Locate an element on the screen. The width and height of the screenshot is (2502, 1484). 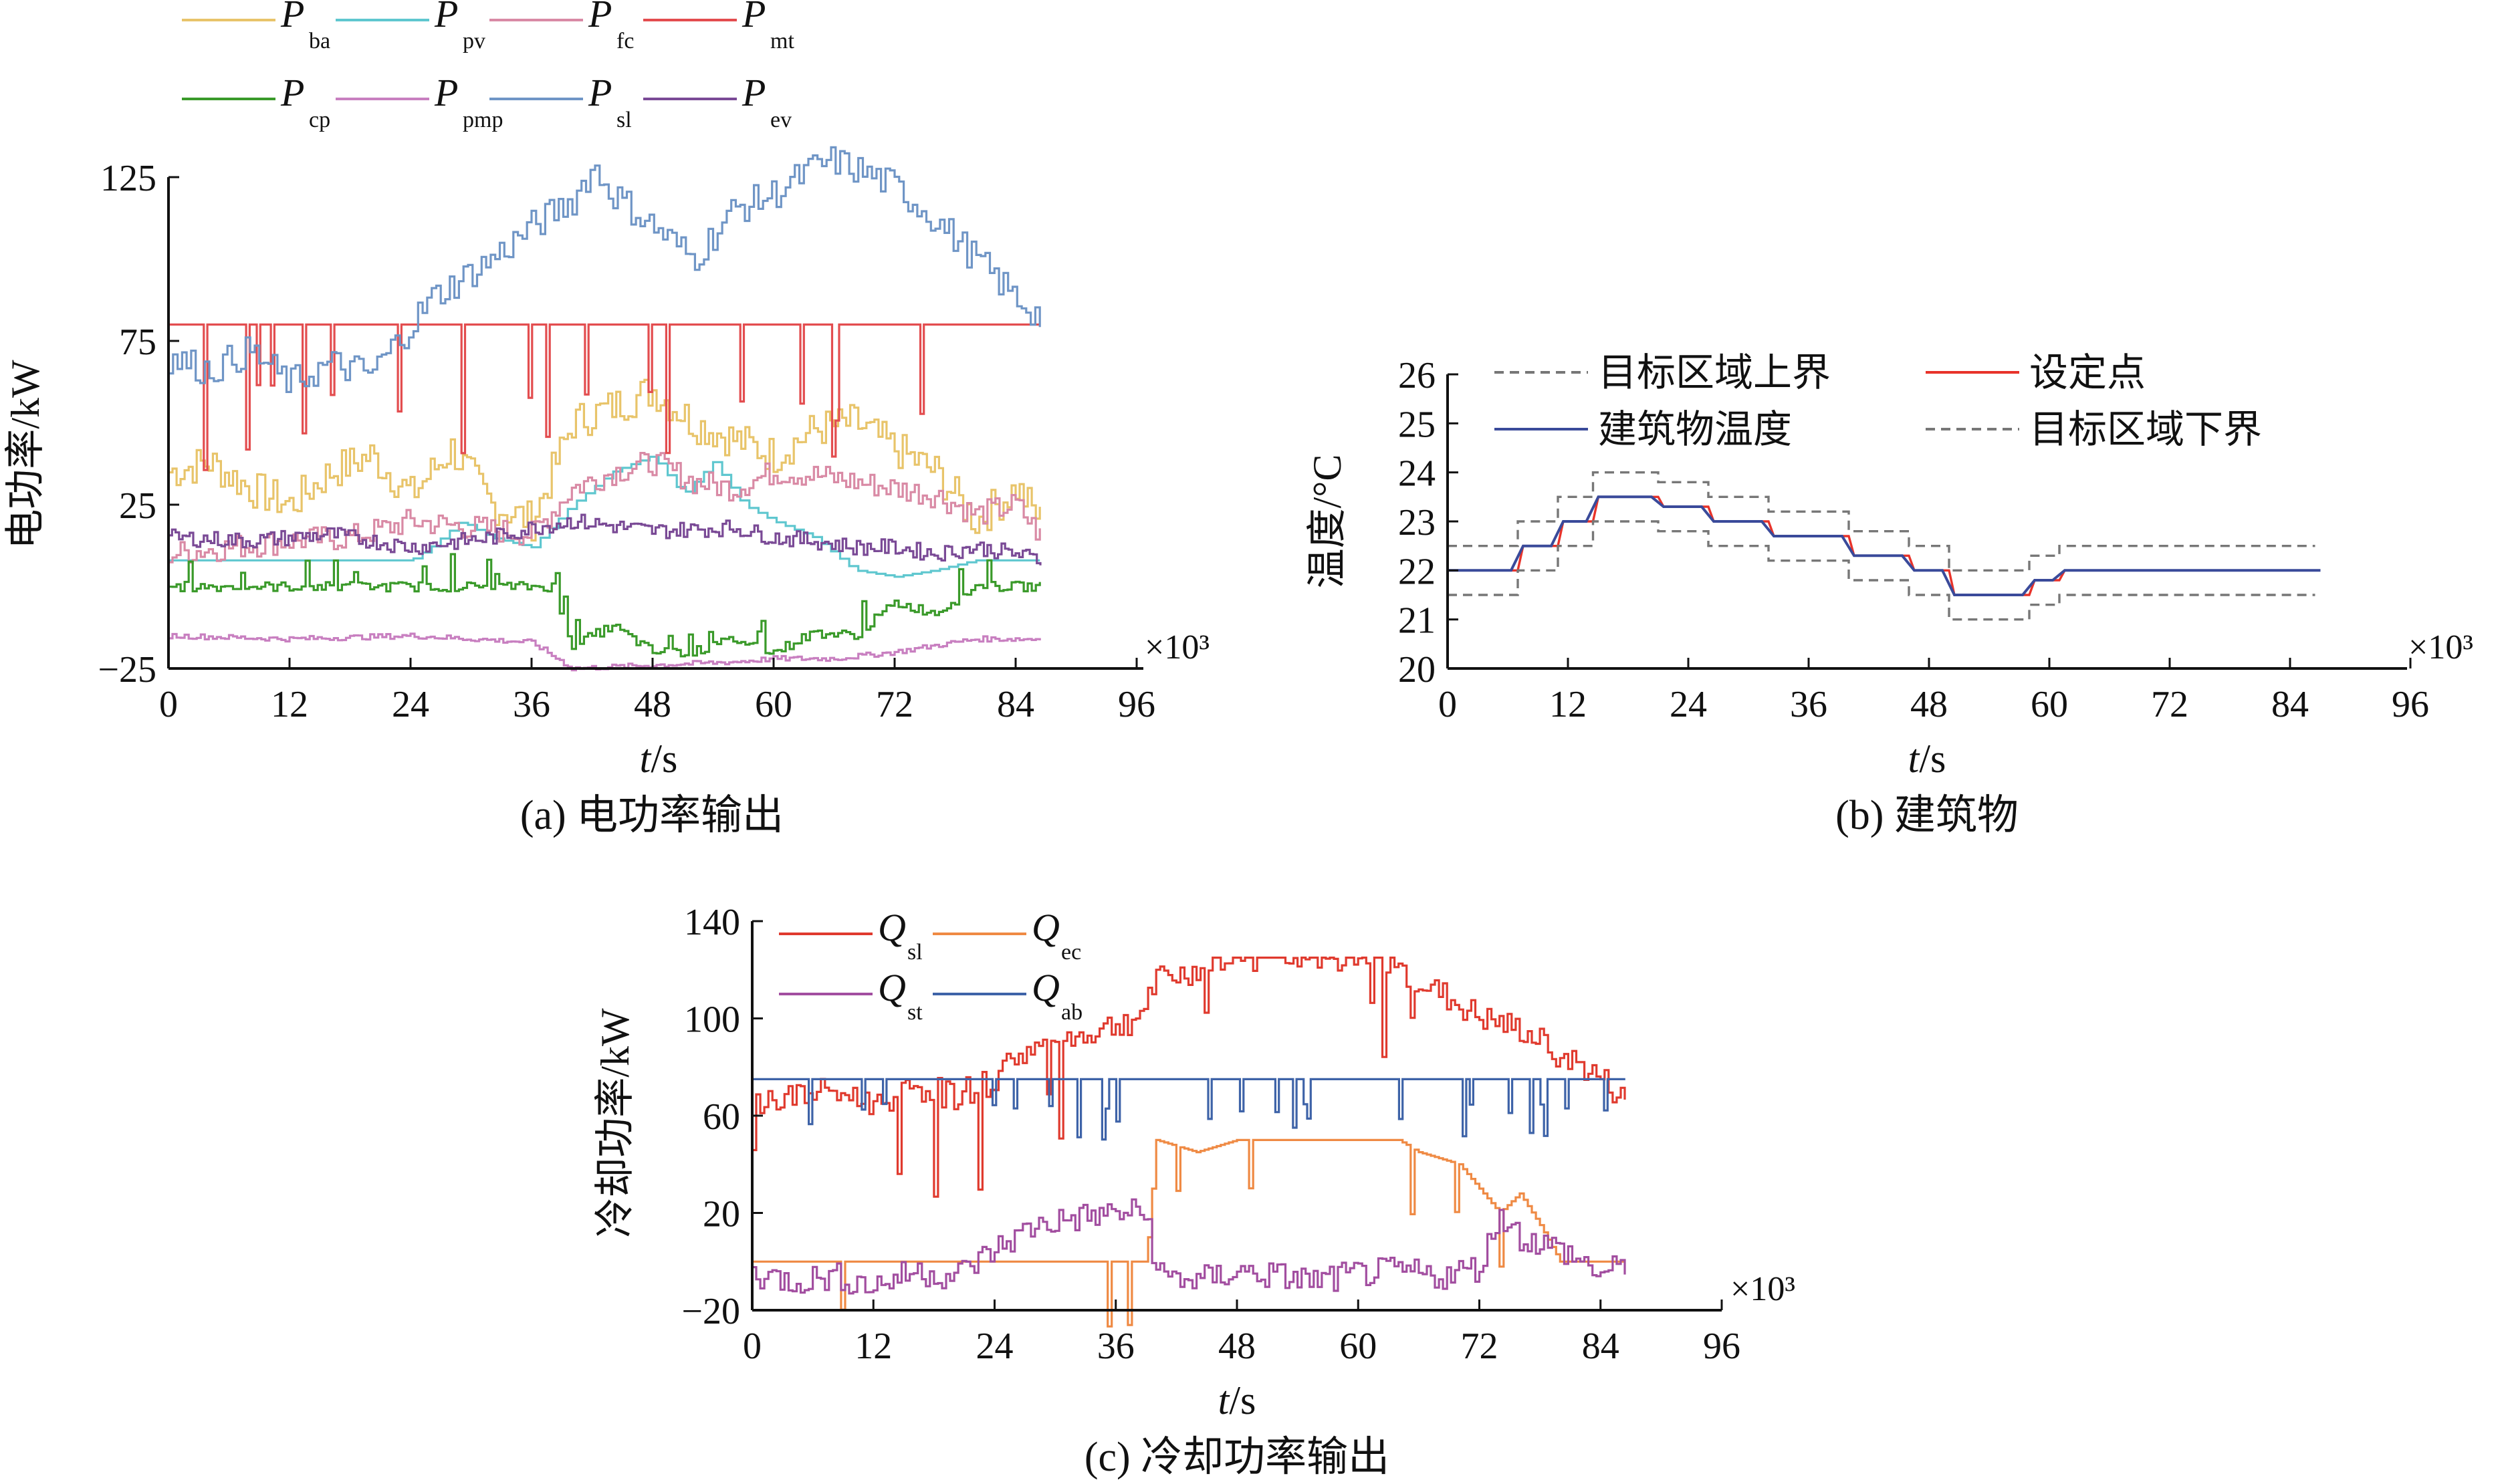
y-axis-label-c: 冷却功率/kW is located at coordinates (615, 1123).